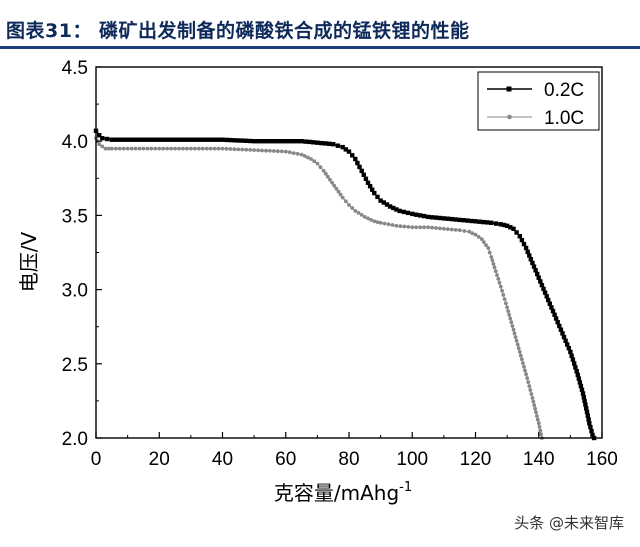  What do you see at coordinates (75, 291) in the screenshot?
I see `y-tick-label: 3.0` at bounding box center [75, 291].